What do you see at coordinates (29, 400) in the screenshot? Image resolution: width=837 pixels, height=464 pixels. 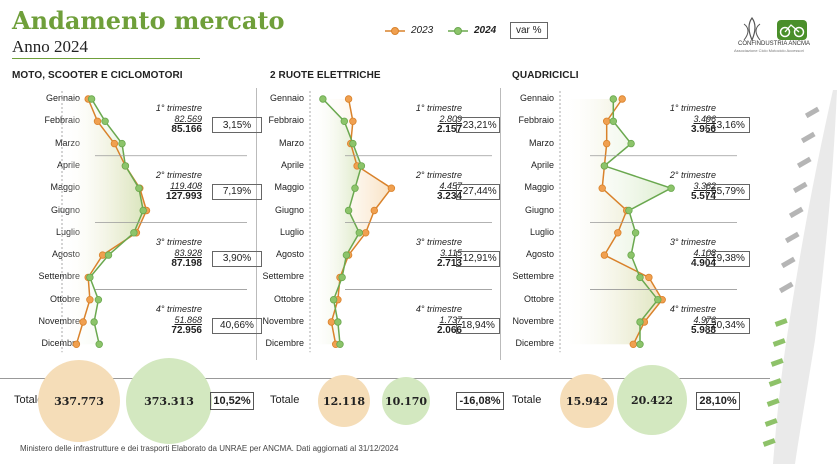 I see `totale-label-moto: Totale` at bounding box center [29, 400].